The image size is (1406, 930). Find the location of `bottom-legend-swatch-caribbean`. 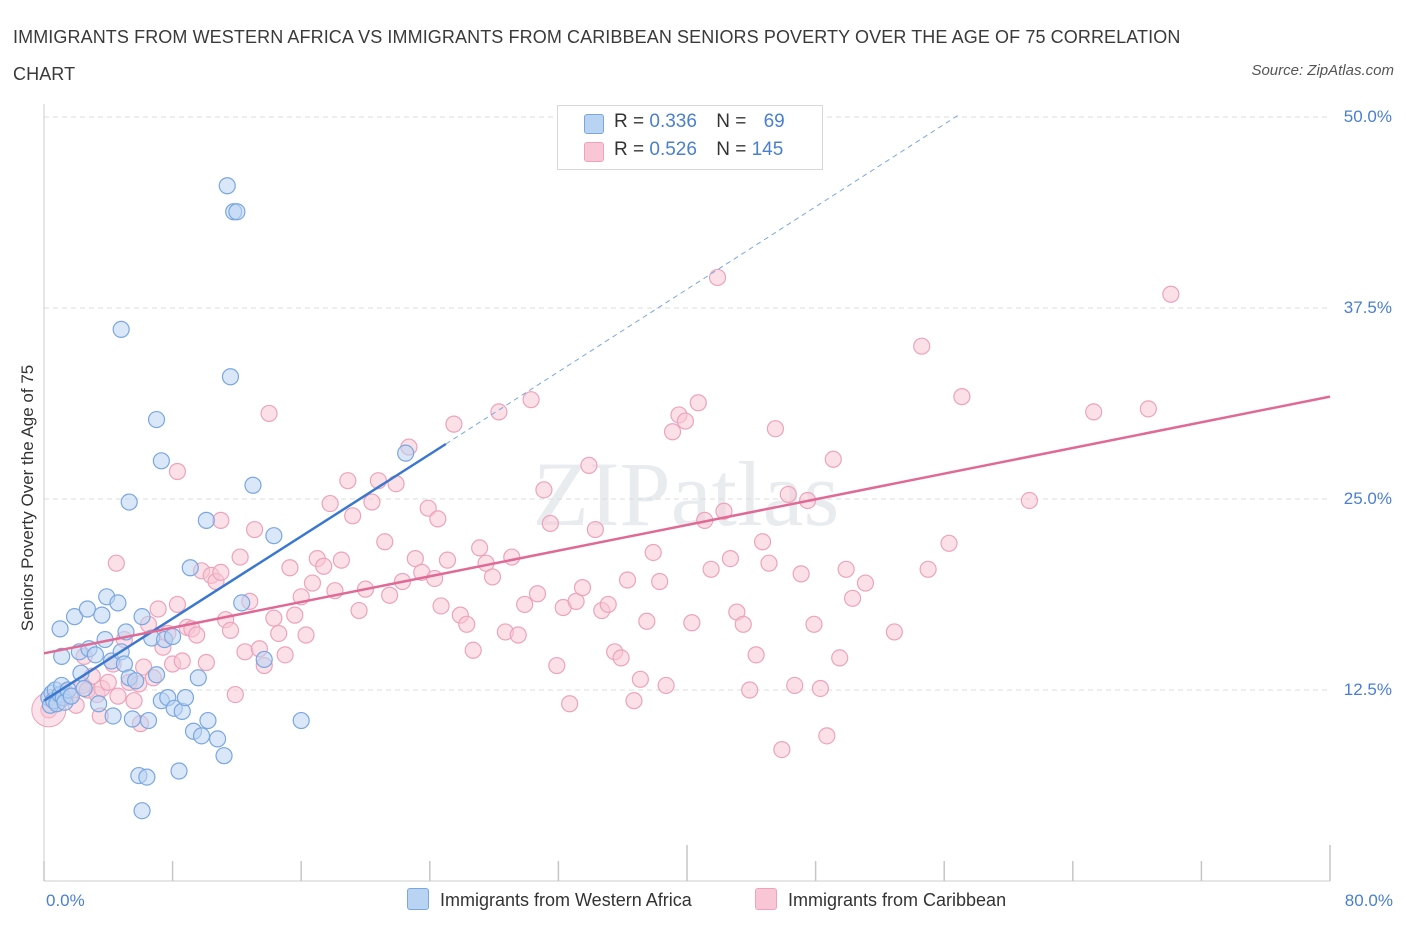

bottom-legend-swatch-caribbean is located at coordinates (766, 899).